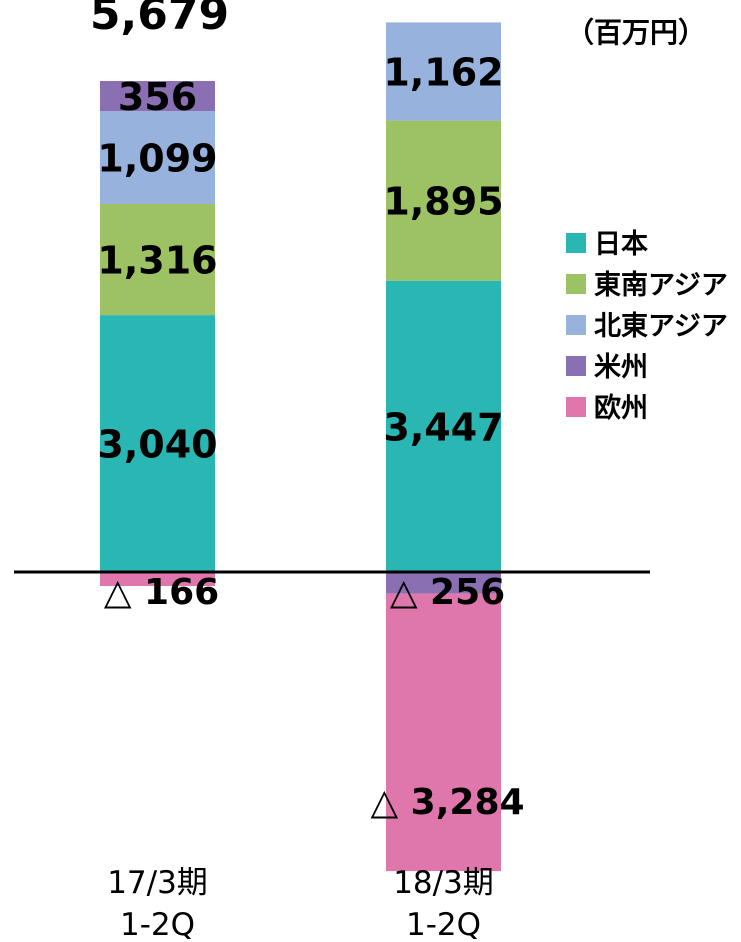 The image size is (741, 942). Describe the element at coordinates (159, 20) in the screenshot. I see `total-label-1: 5,679` at that location.